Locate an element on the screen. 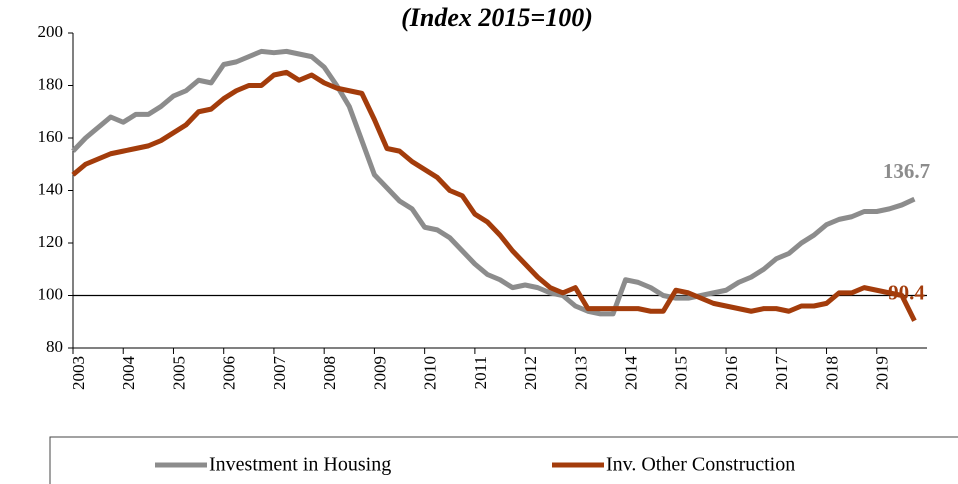 The width and height of the screenshot is (958, 484). value-label: 90.4 is located at coordinates (906, 293).